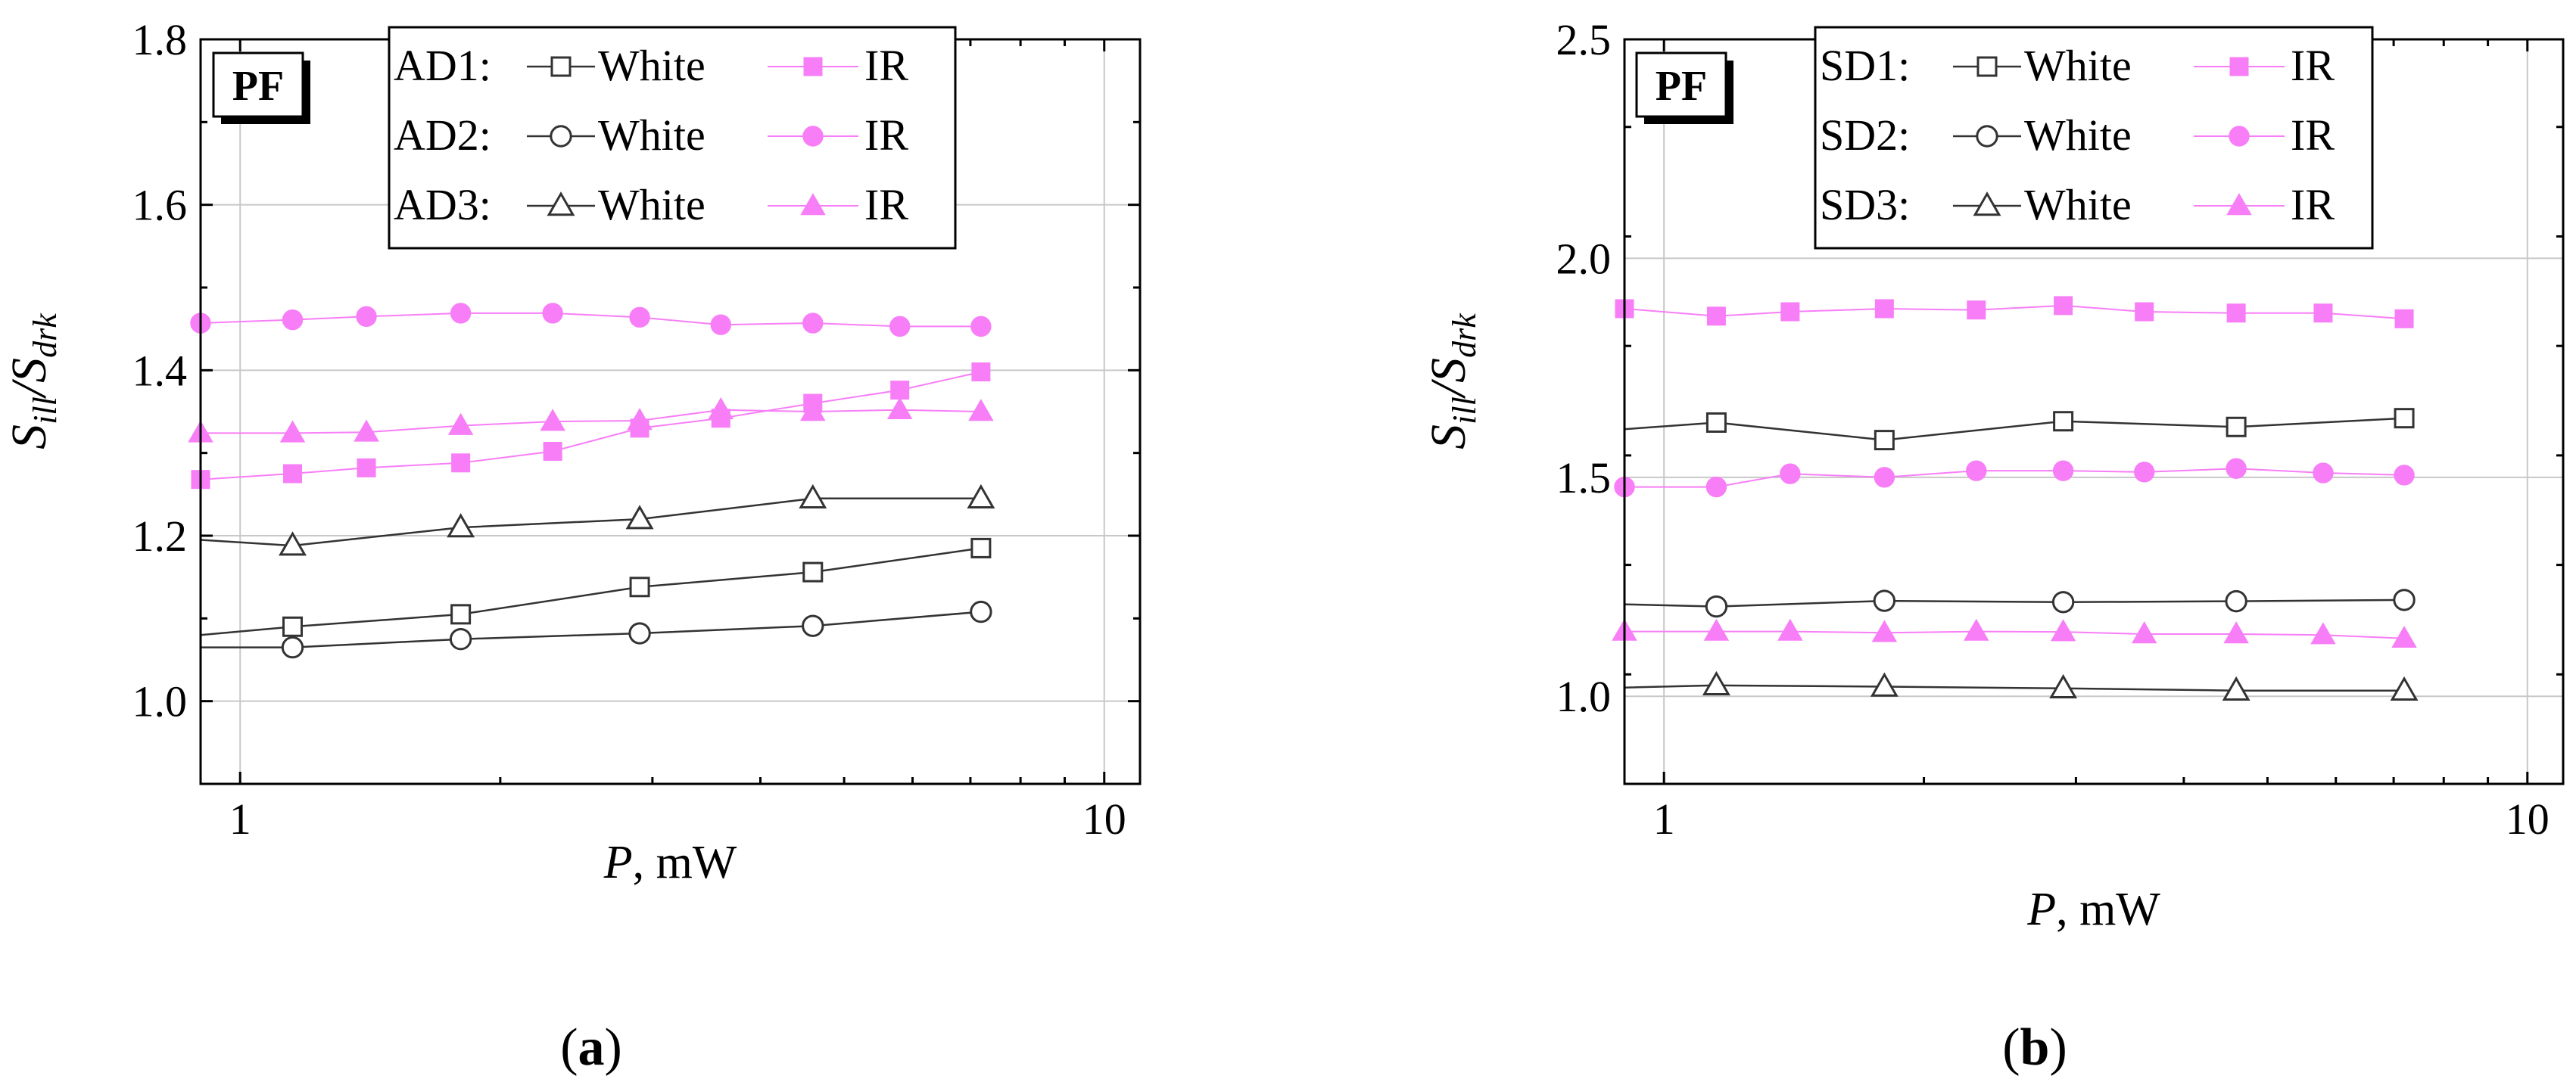 The height and width of the screenshot is (1082, 2576). What do you see at coordinates (1865, 135) in the screenshot?
I see `legend-group-label: SD2:` at bounding box center [1865, 135].